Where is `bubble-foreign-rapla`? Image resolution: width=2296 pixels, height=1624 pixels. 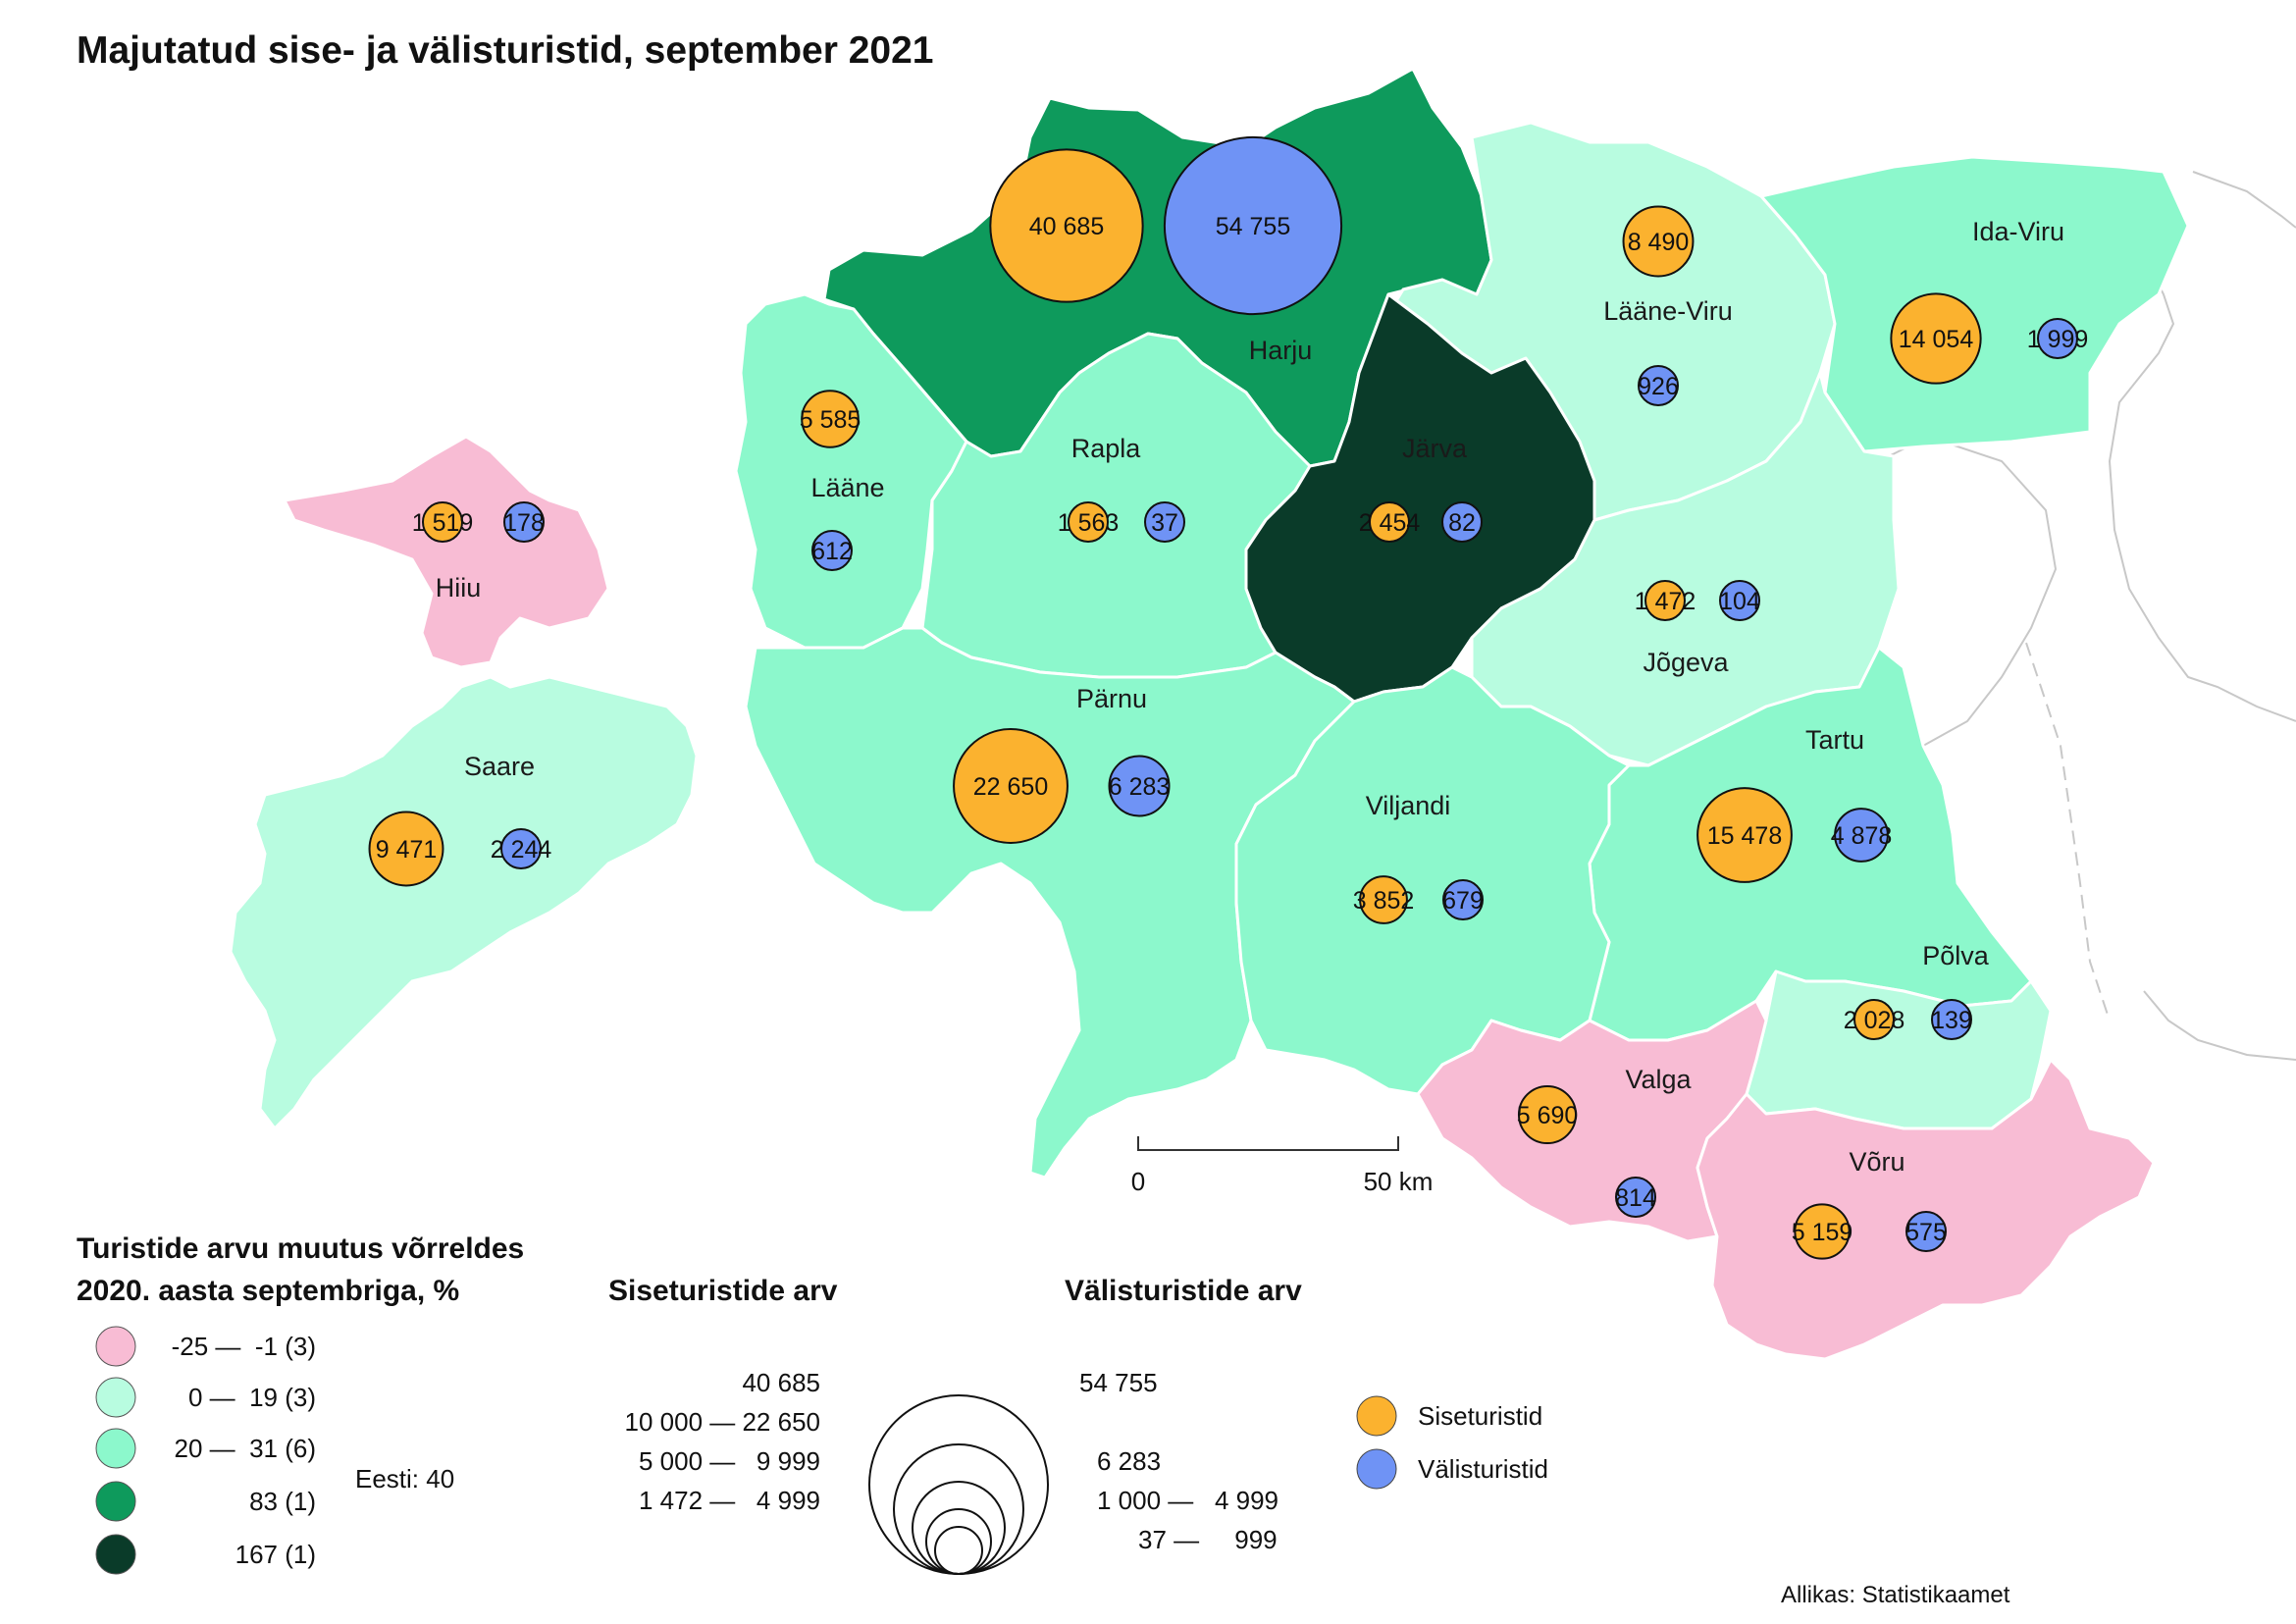
bubble-foreign-rapla is located at coordinates (1164, 522).